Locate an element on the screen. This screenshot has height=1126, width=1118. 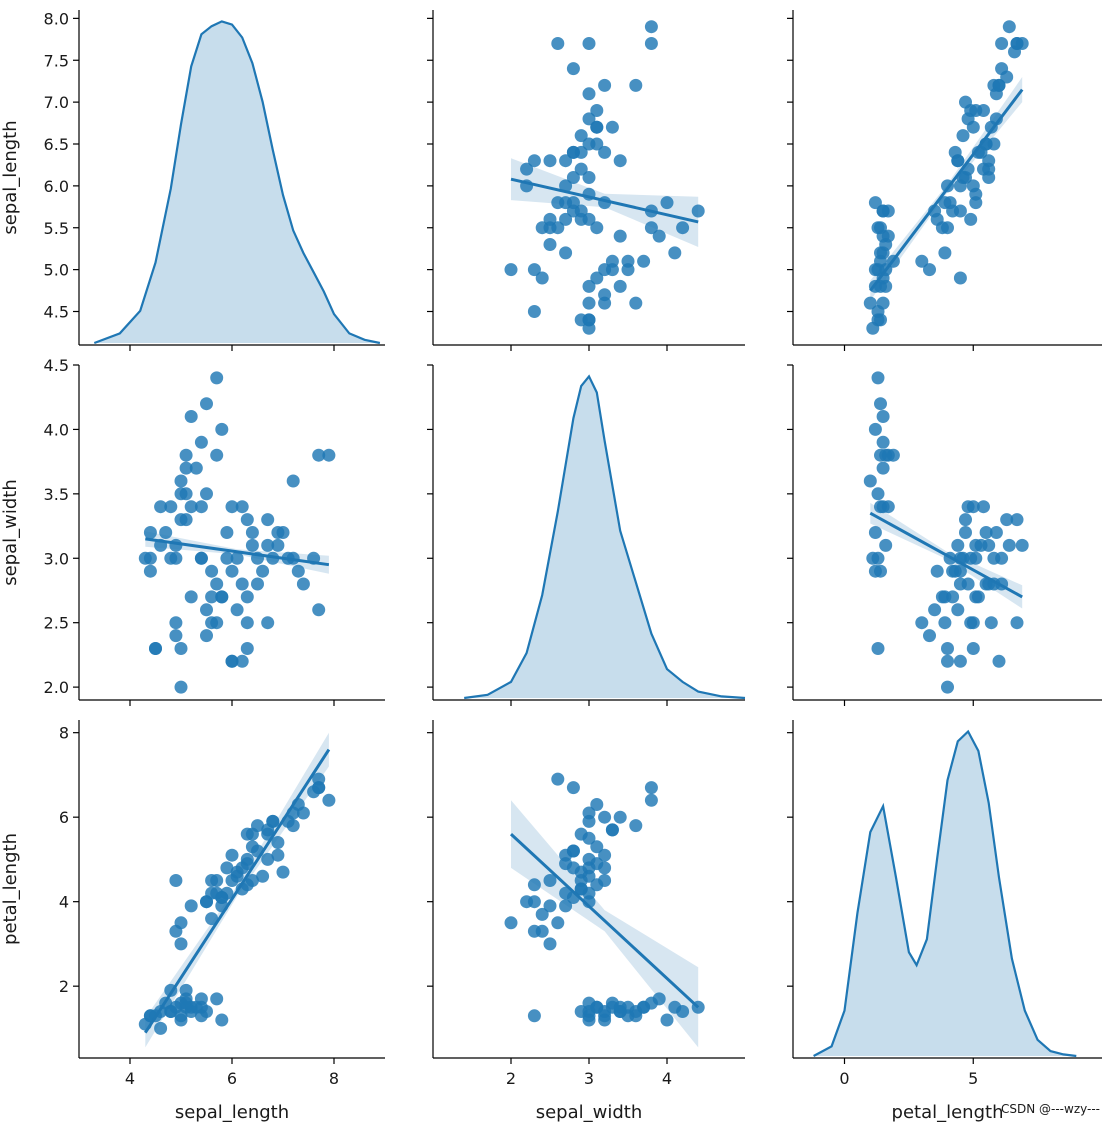
y-tick-label: 2 is located at coordinates (64, 986).